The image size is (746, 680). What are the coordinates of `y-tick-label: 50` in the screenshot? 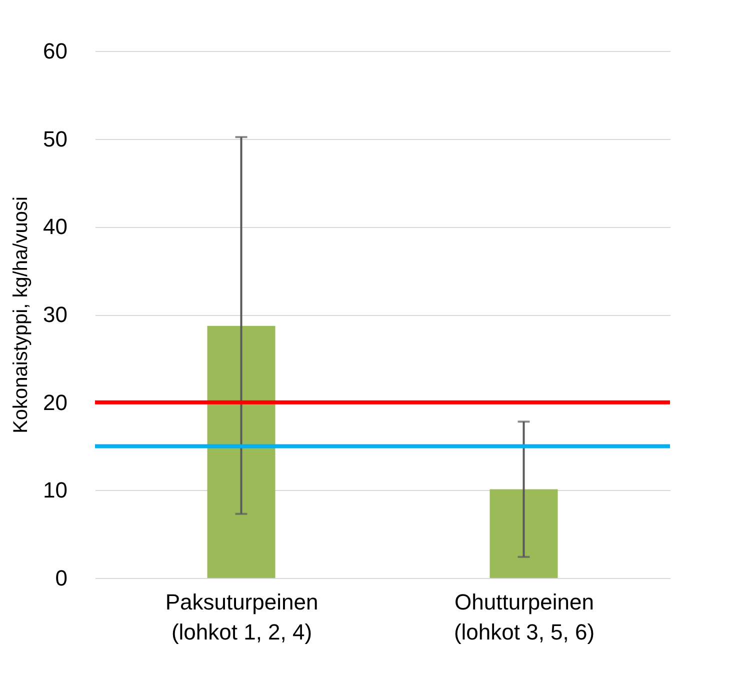 It's located at (55, 139).